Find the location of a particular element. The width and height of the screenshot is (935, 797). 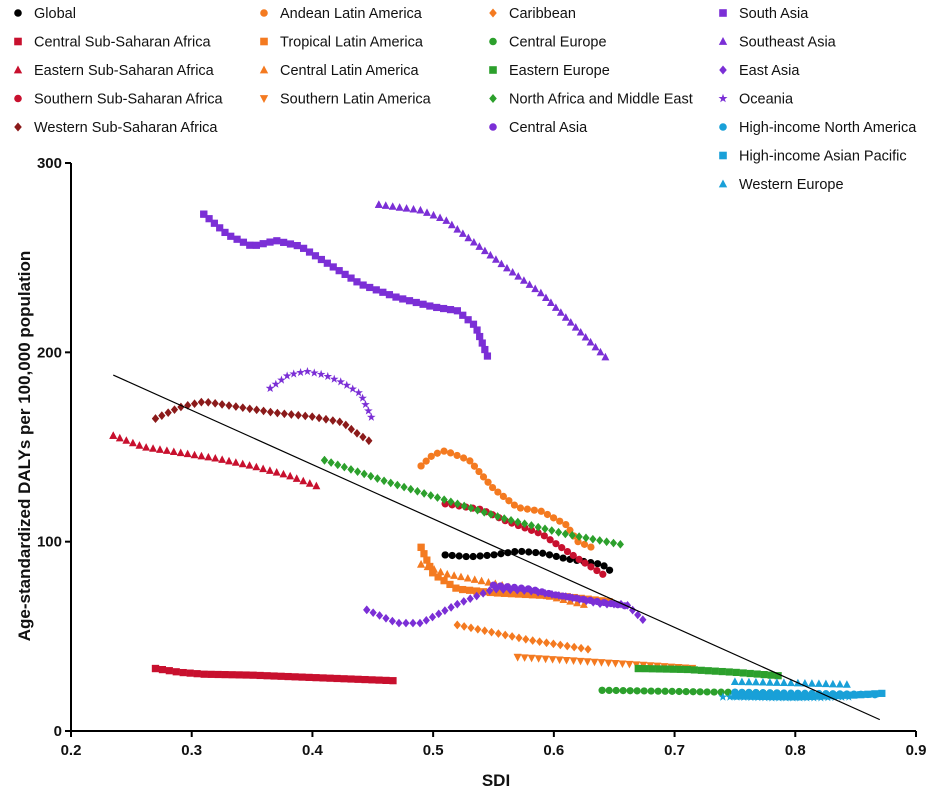

legend-item-central-sub-saharan-africa: Central Sub-Saharan Africa is located at coordinates (112, 43).